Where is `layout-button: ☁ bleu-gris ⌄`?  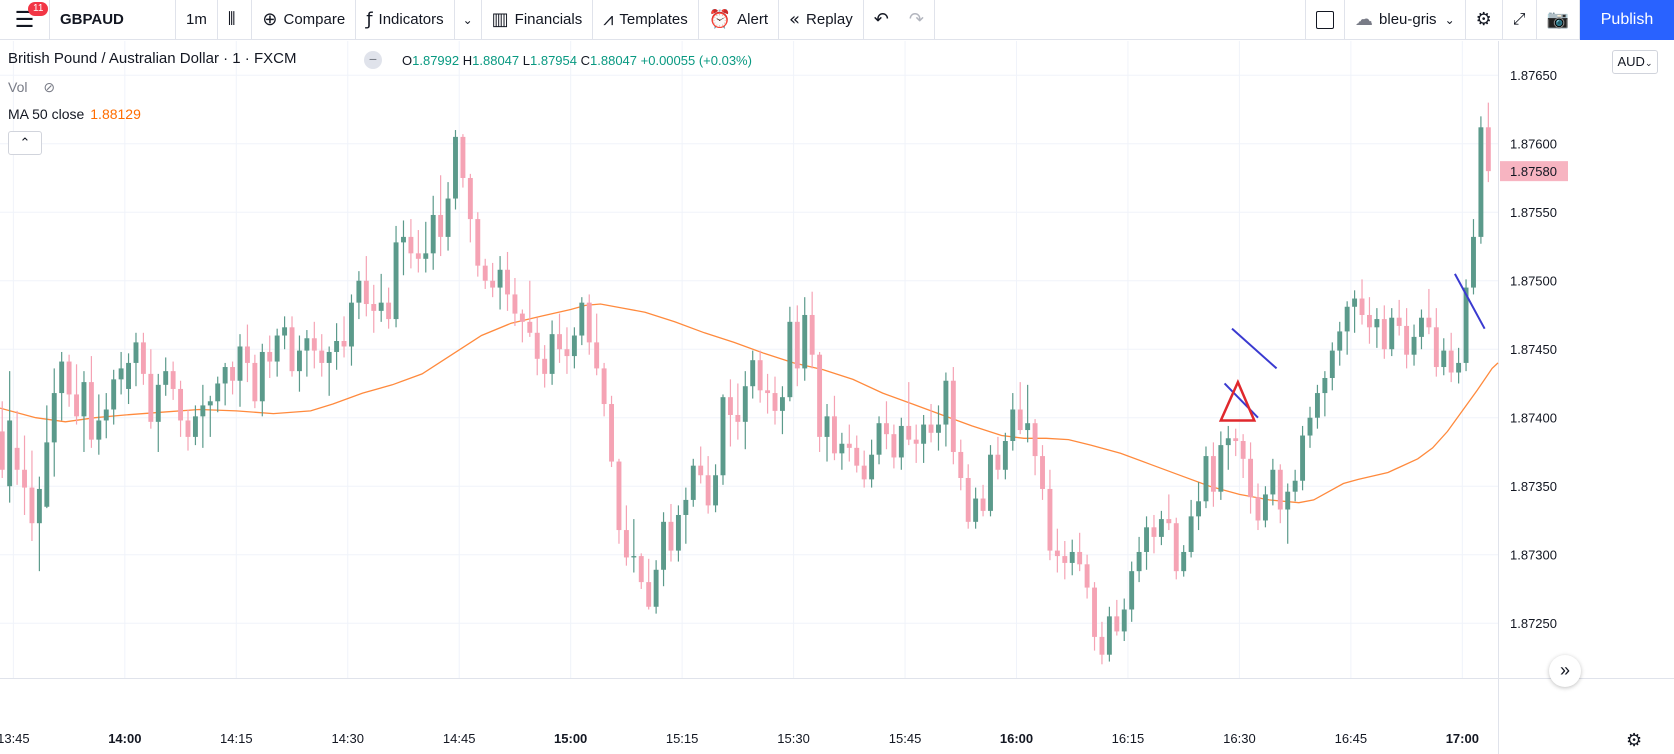
layout-button: ☁ bleu-gris ⌄ is located at coordinates (1405, 20).